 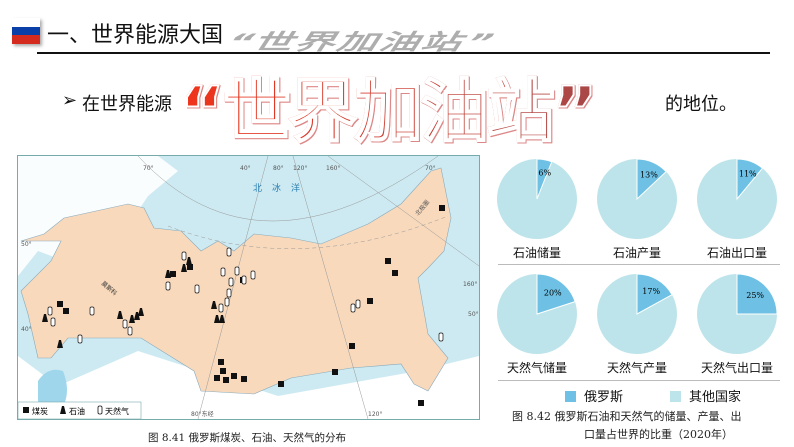 What do you see at coordinates (658, 434) in the screenshot?
I see `pie-caption-line2: 口量占世界的比重（2020年）` at bounding box center [658, 434].